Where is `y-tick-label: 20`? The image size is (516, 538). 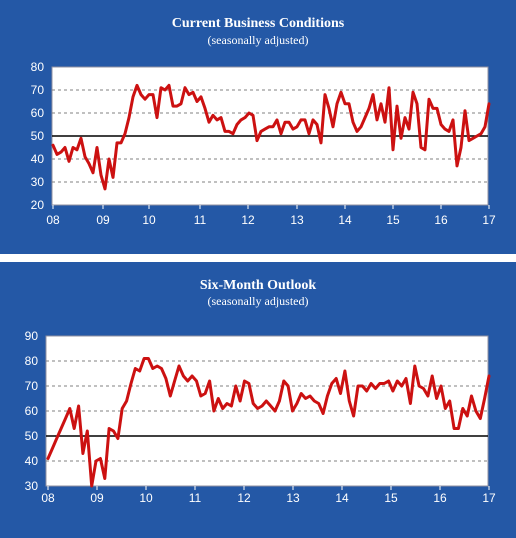 y-tick-label: 20 is located at coordinates (38, 205).